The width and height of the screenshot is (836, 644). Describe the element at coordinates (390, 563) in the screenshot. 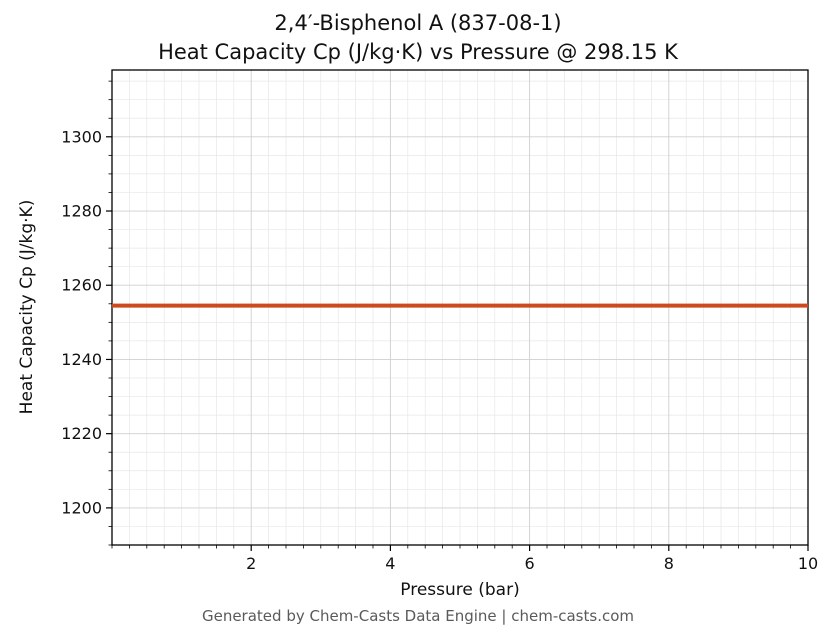

I see `x-tick-label: 4` at that location.